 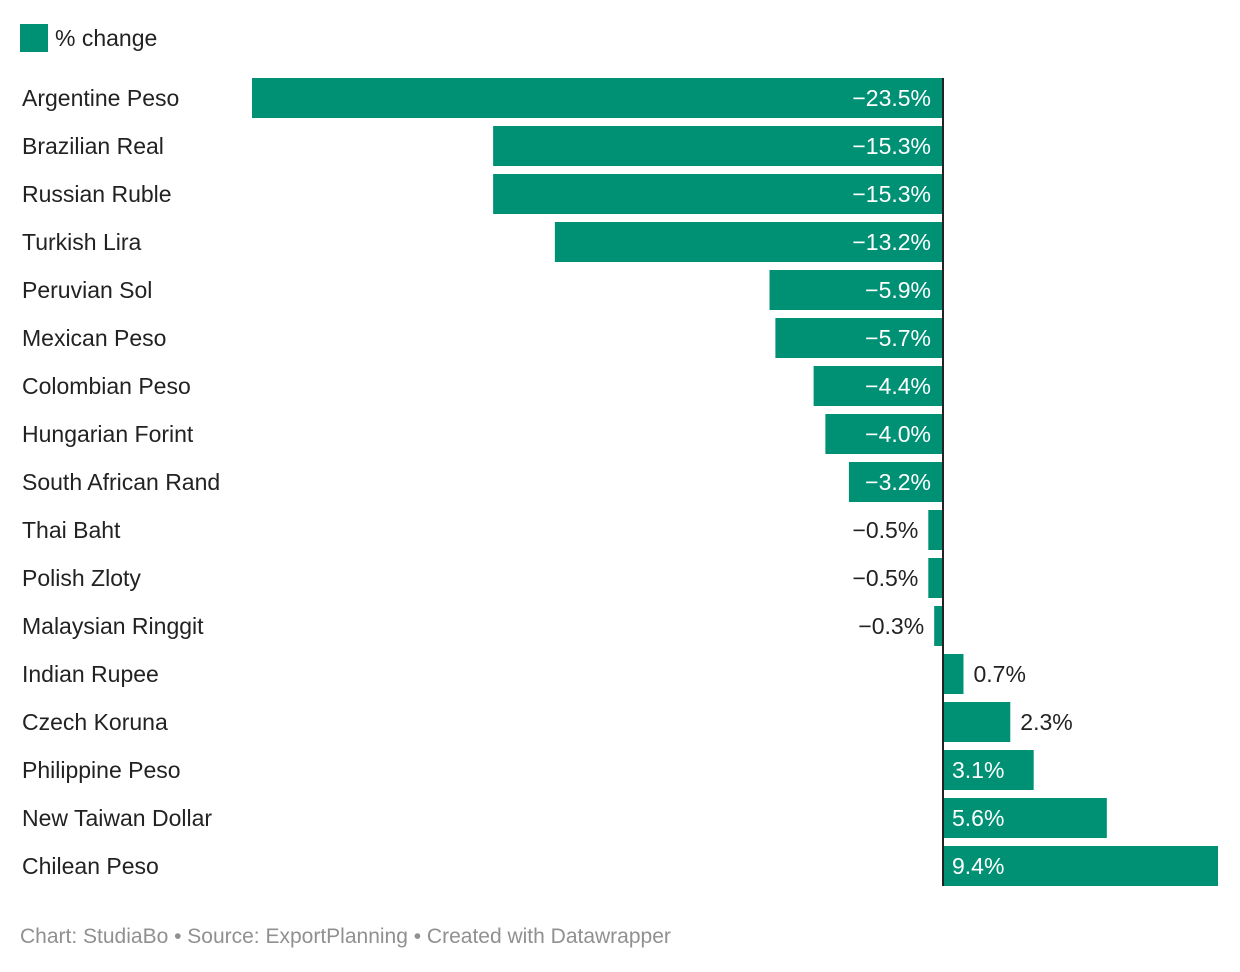 What do you see at coordinates (94, 338) in the screenshot?
I see `category-label: Mexican Peso` at bounding box center [94, 338].